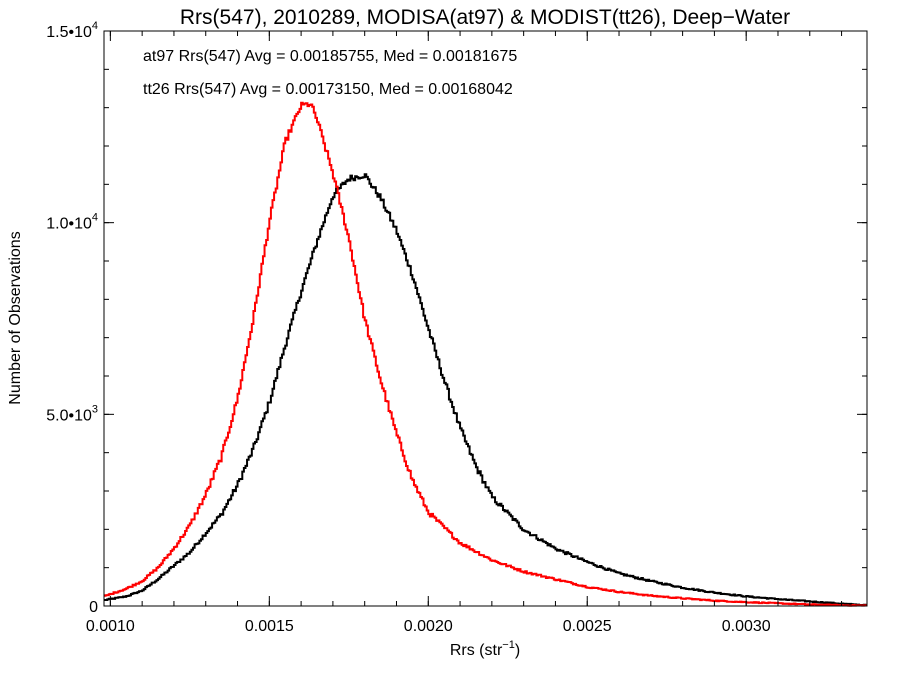  I want to click on y-tick-label: 1.0•104, so click(72, 222).